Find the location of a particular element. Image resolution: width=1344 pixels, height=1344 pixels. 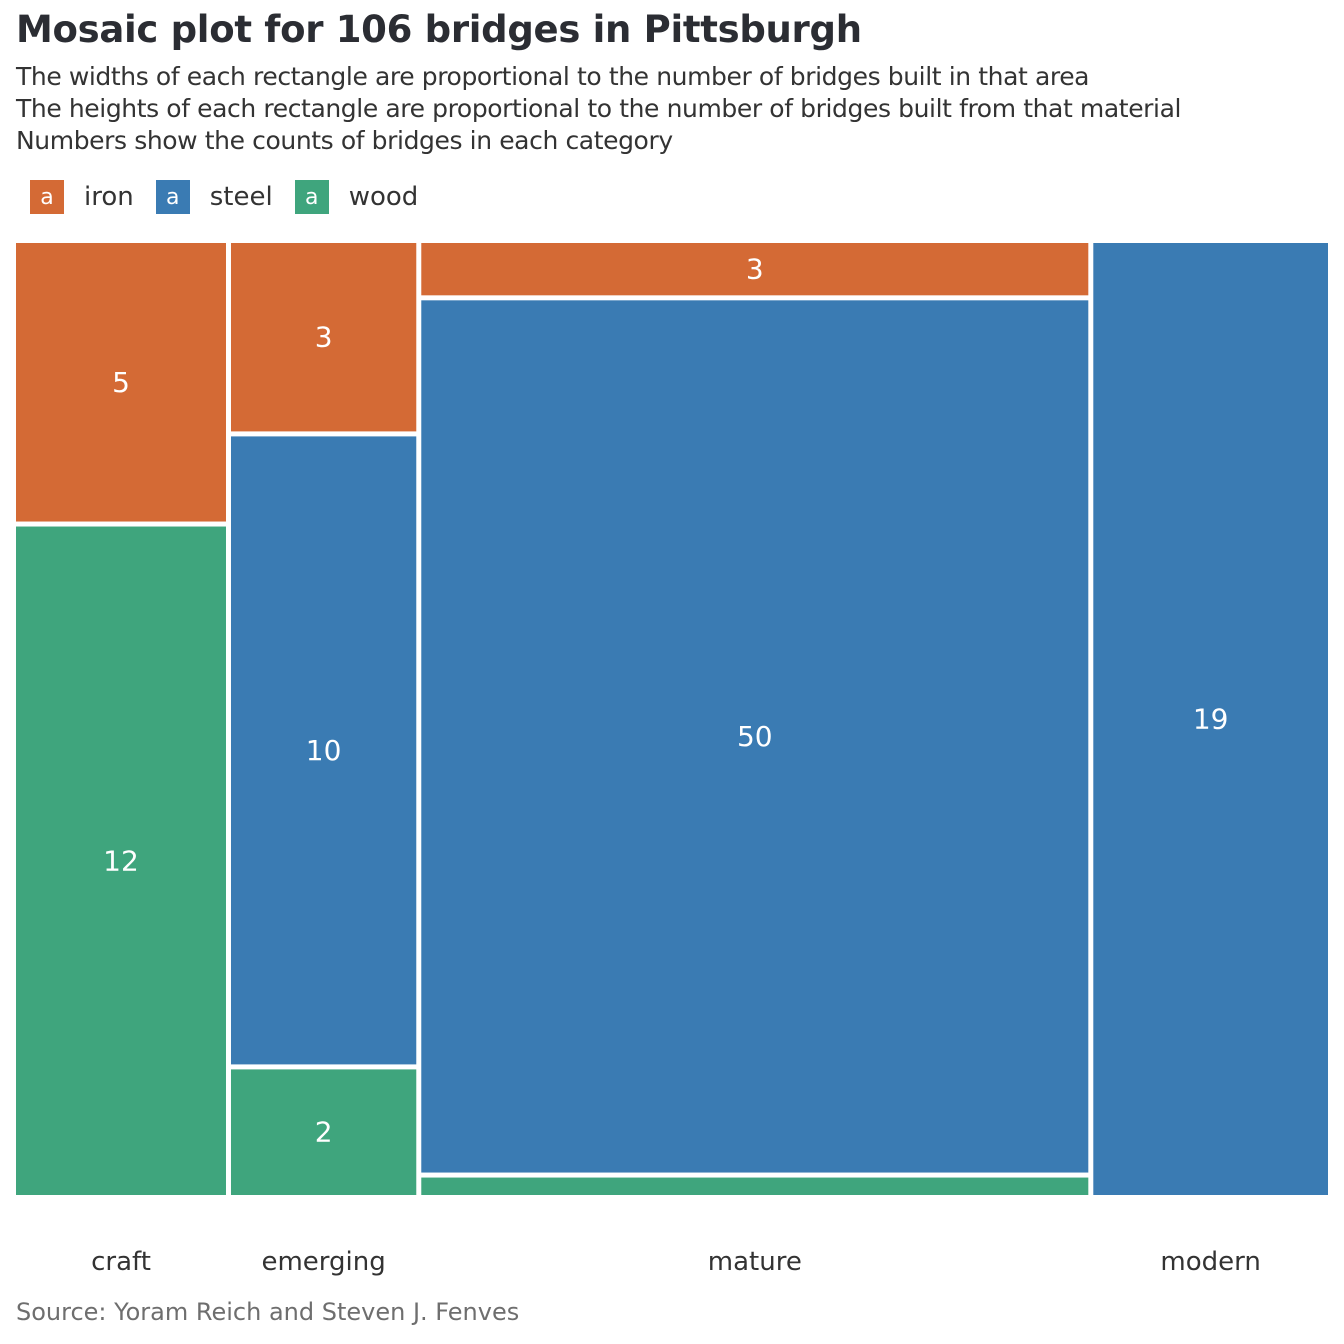

legend-item-iron: a iron is located at coordinates (82, 197).